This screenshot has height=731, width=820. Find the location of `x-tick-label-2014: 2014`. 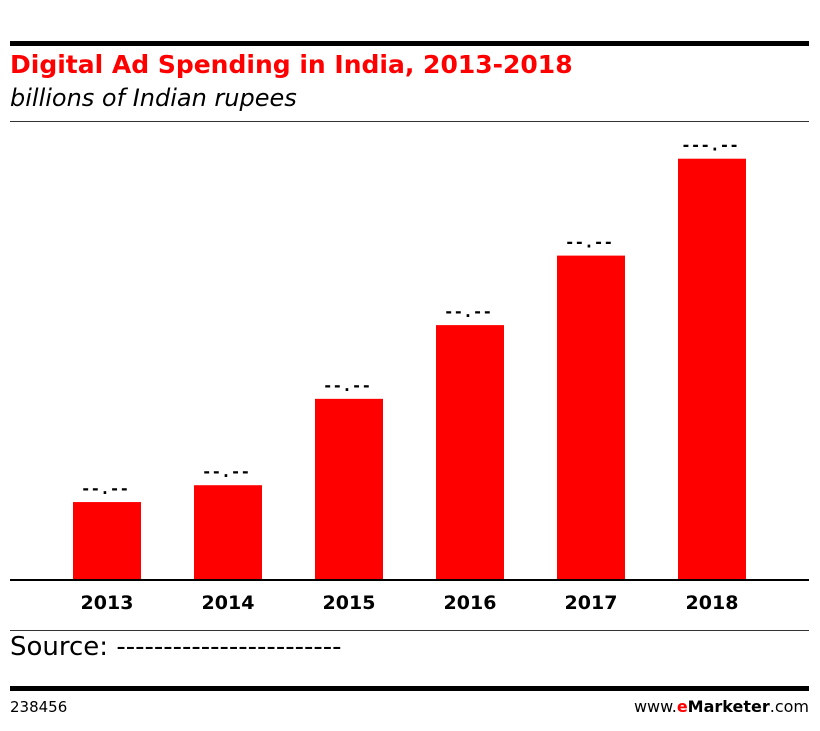

x-tick-label-2014: 2014 is located at coordinates (228, 603).